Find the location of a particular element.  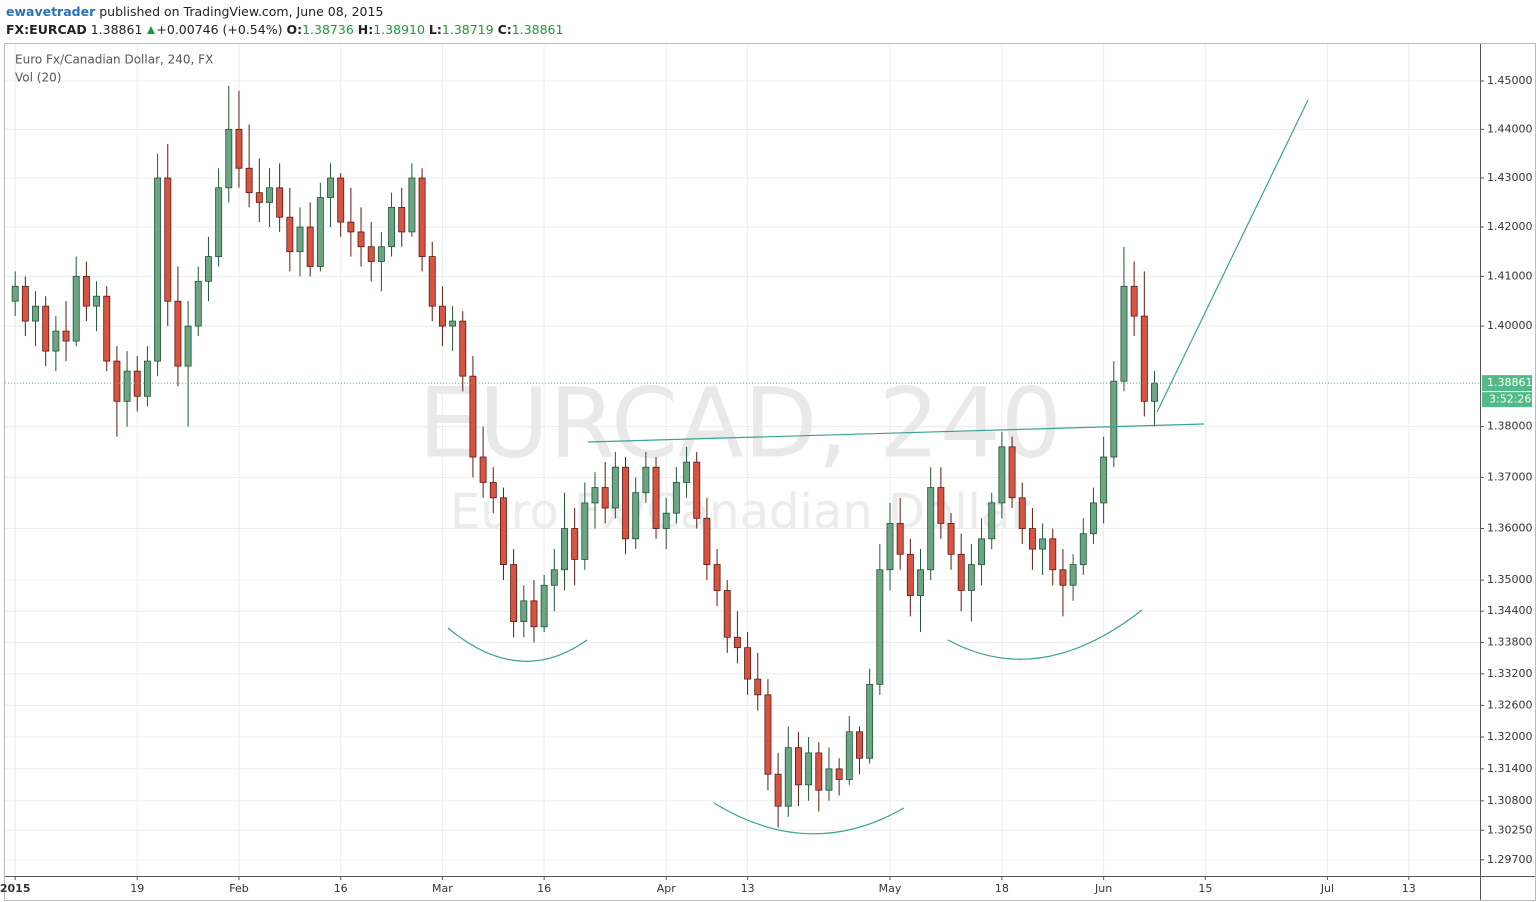

x-tick-label: Jul is located at coordinates (1327, 888).